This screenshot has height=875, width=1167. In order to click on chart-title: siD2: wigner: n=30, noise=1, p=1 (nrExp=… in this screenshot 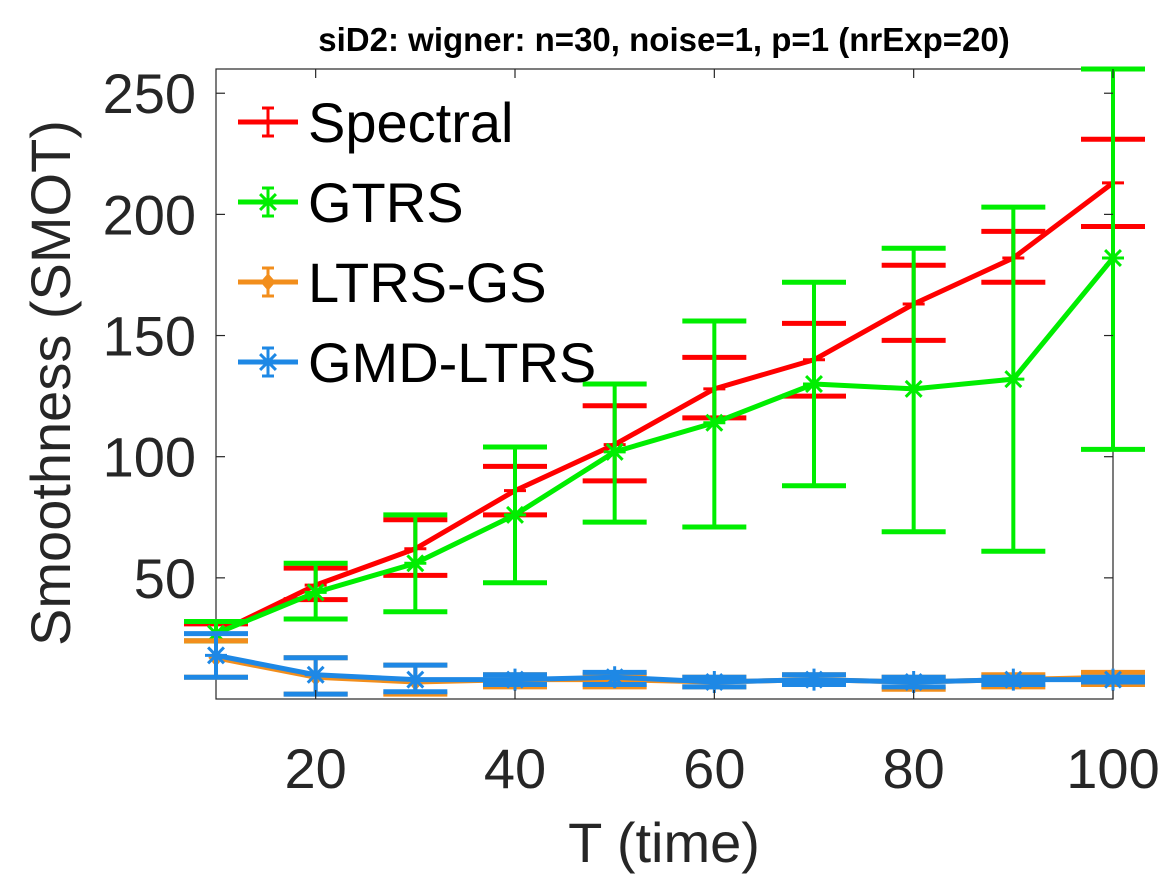, I will do `click(663, 39)`.